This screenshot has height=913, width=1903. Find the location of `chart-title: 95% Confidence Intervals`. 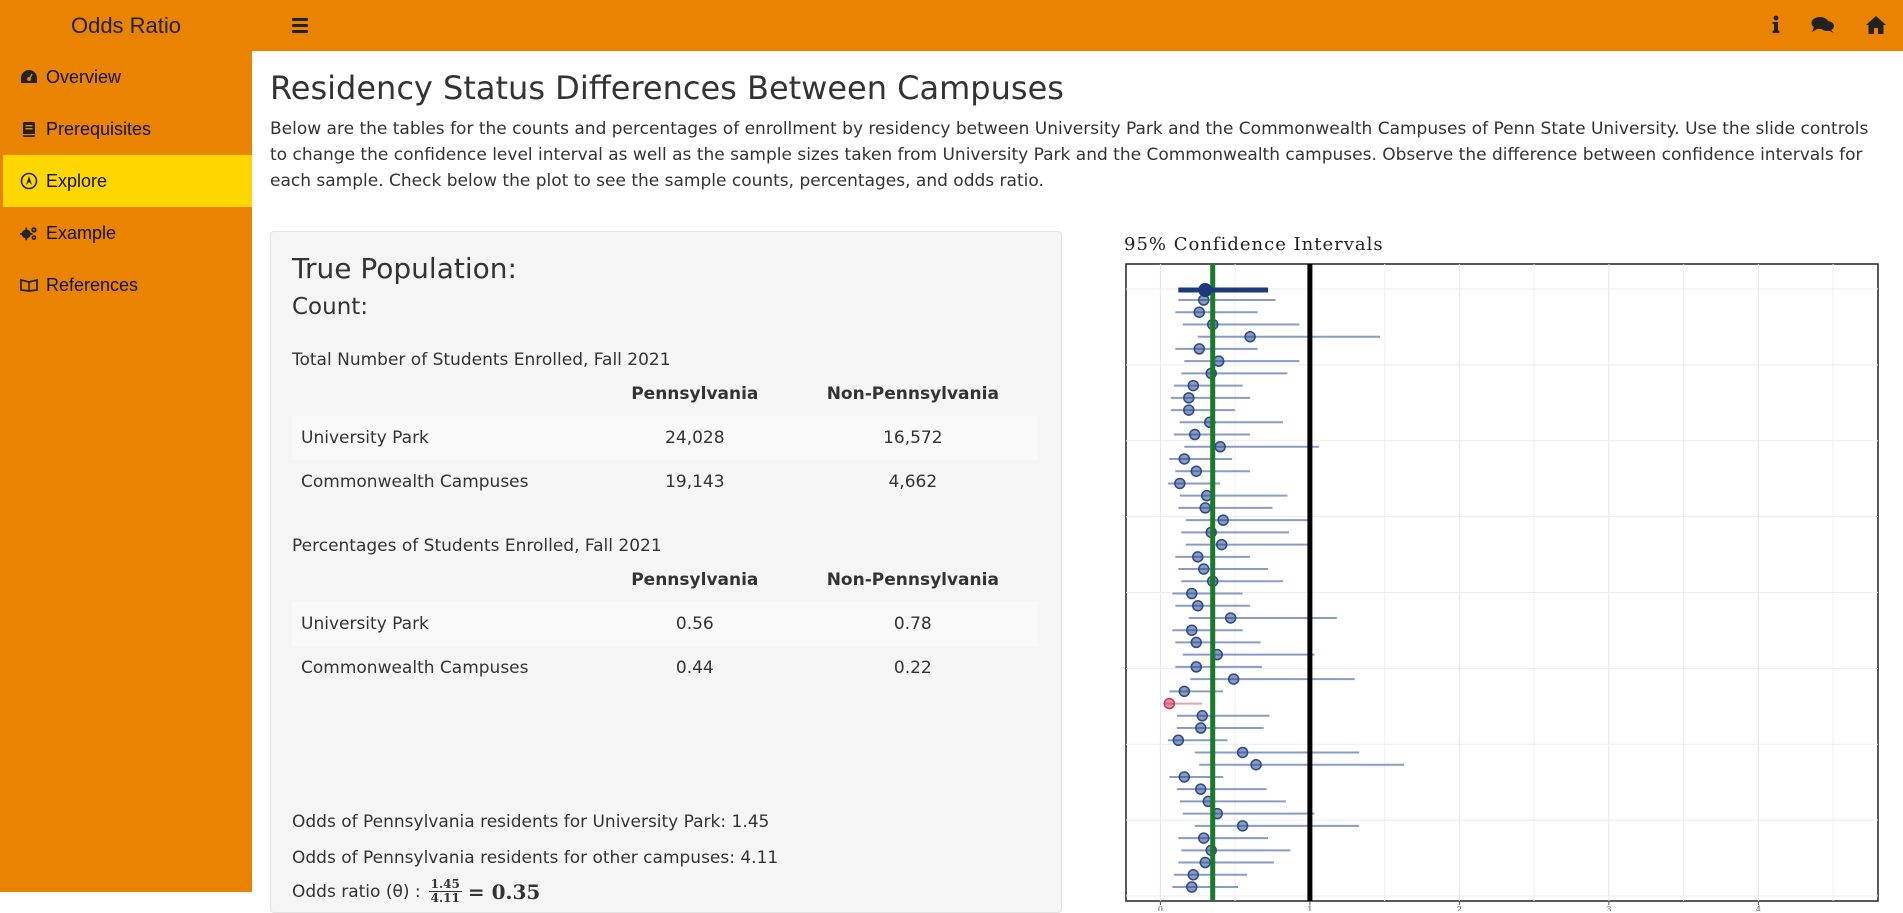

chart-title: 95% Confidence Intervals is located at coordinates (1254, 244).